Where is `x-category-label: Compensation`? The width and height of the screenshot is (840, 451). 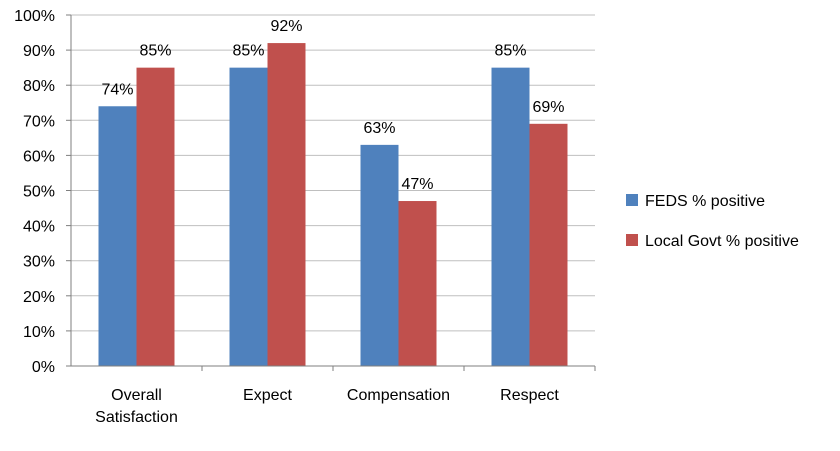 x-category-label: Compensation is located at coordinates (398, 395).